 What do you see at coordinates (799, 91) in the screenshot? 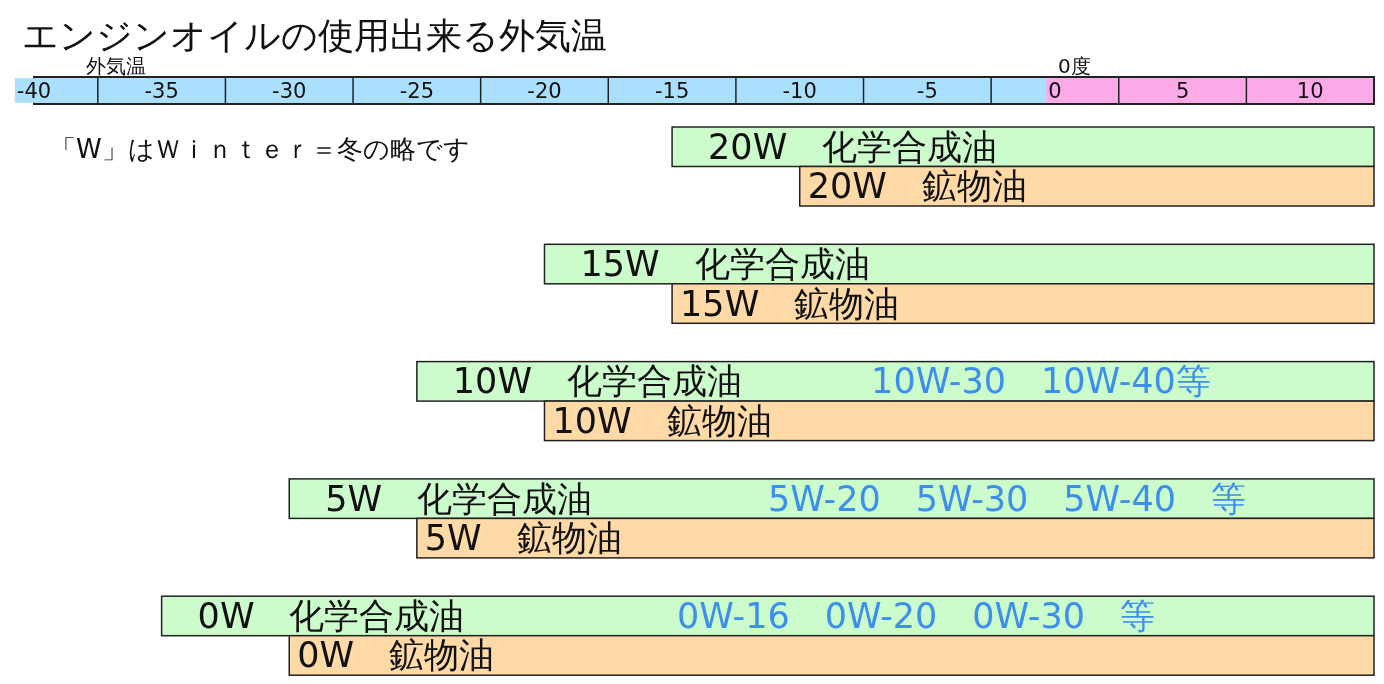
I see `tick-label: -10` at bounding box center [799, 91].